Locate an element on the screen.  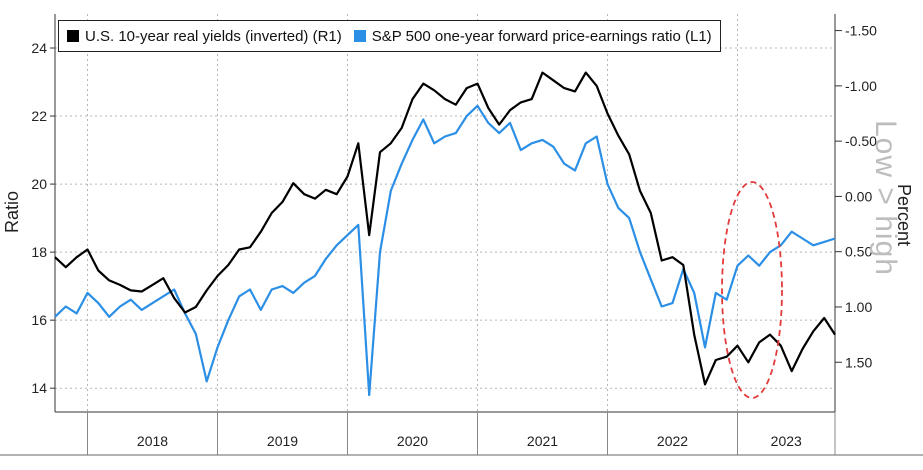
left-tick-label: 24 is located at coordinates (39, 48).